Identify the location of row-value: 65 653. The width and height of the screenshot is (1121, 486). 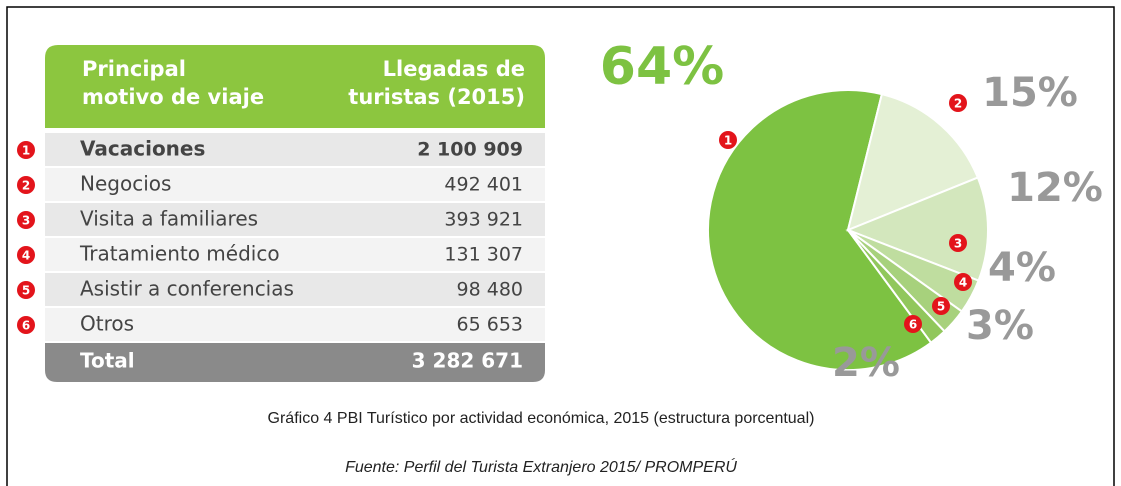
(490, 325).